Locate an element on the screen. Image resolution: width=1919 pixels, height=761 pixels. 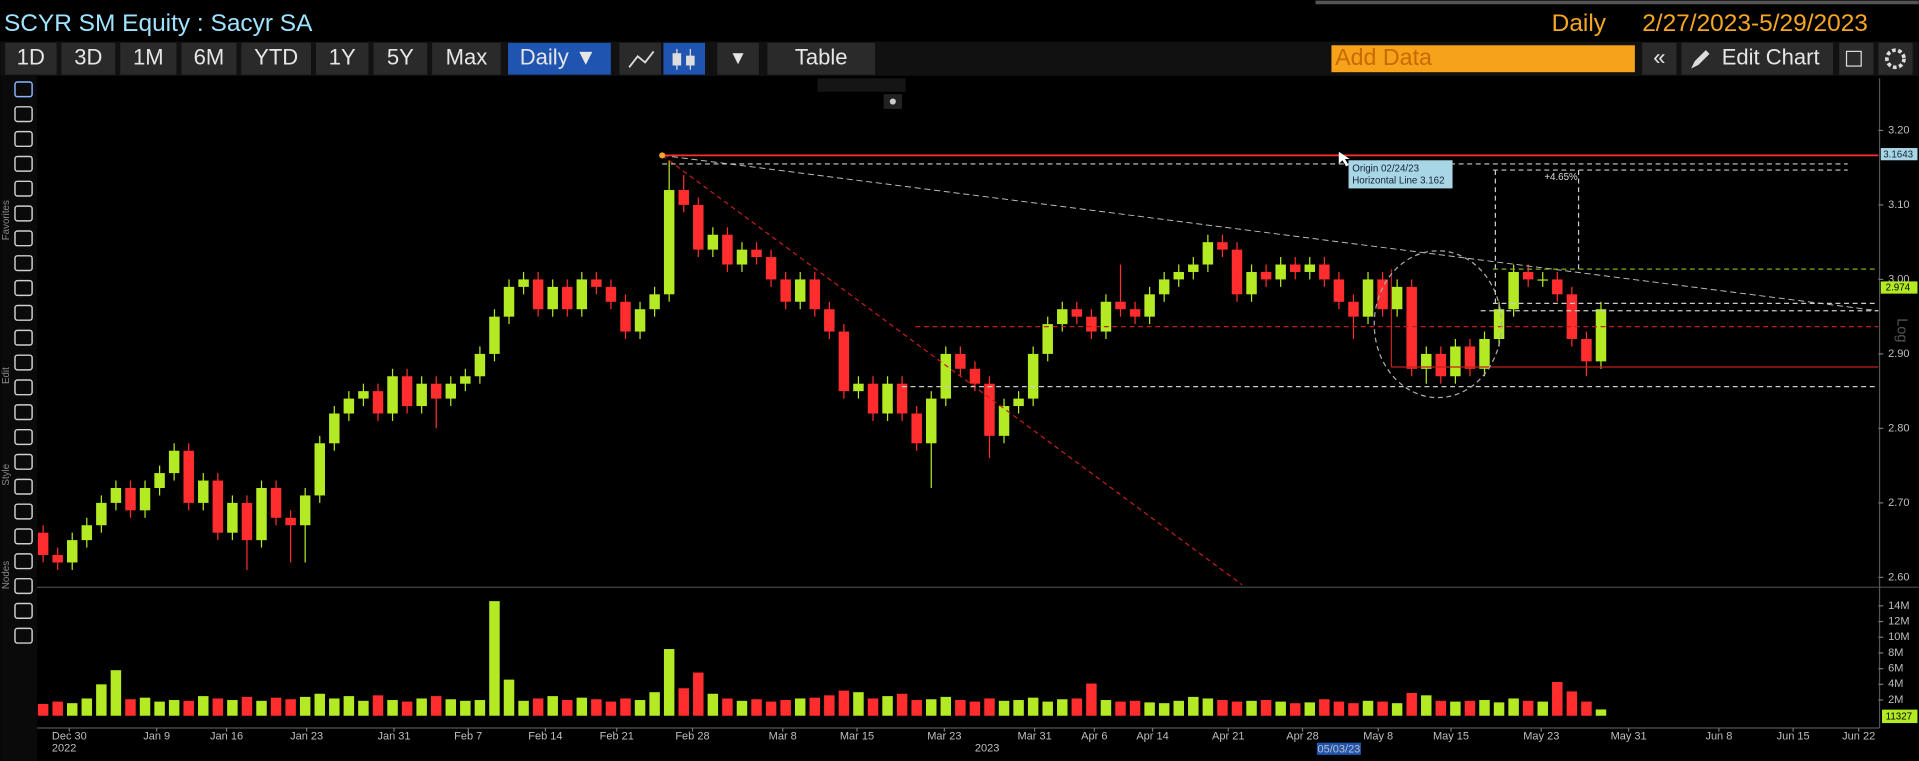
period-label: 1M is located at coordinates (148, 57).